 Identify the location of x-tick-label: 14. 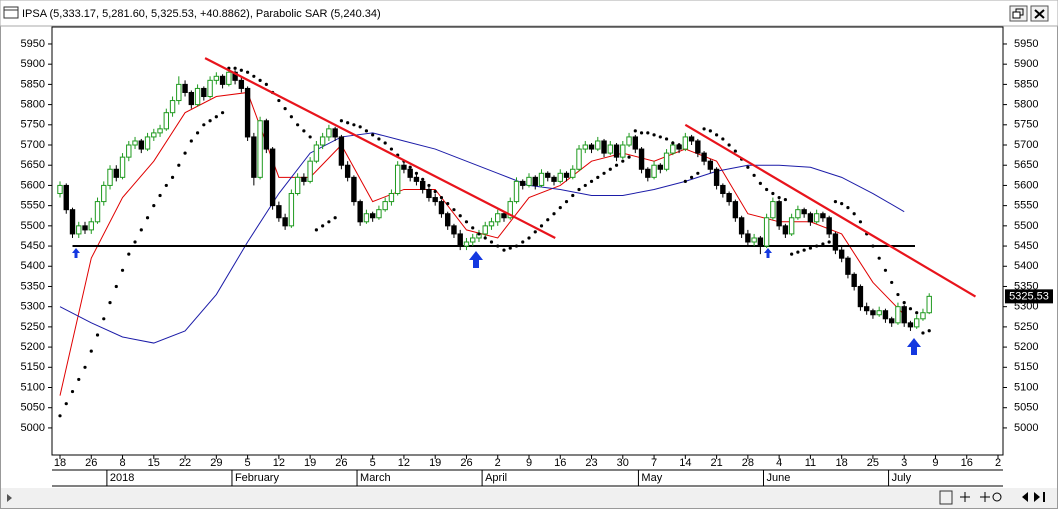
(685, 463).